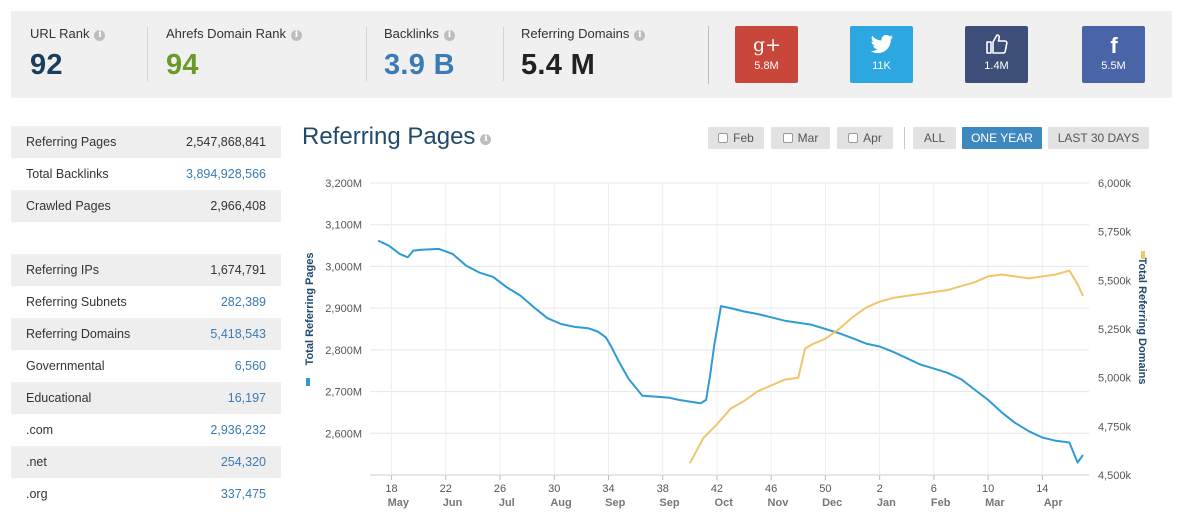 The height and width of the screenshot is (515, 1181). I want to click on stats-row-value: 337,475, so click(243, 494).